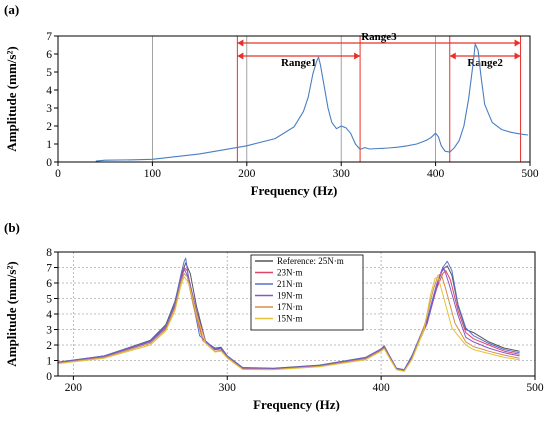 The image size is (550, 423). I want to click on panel-a-x-axis-title: Frequency (Hz), so click(294, 190).